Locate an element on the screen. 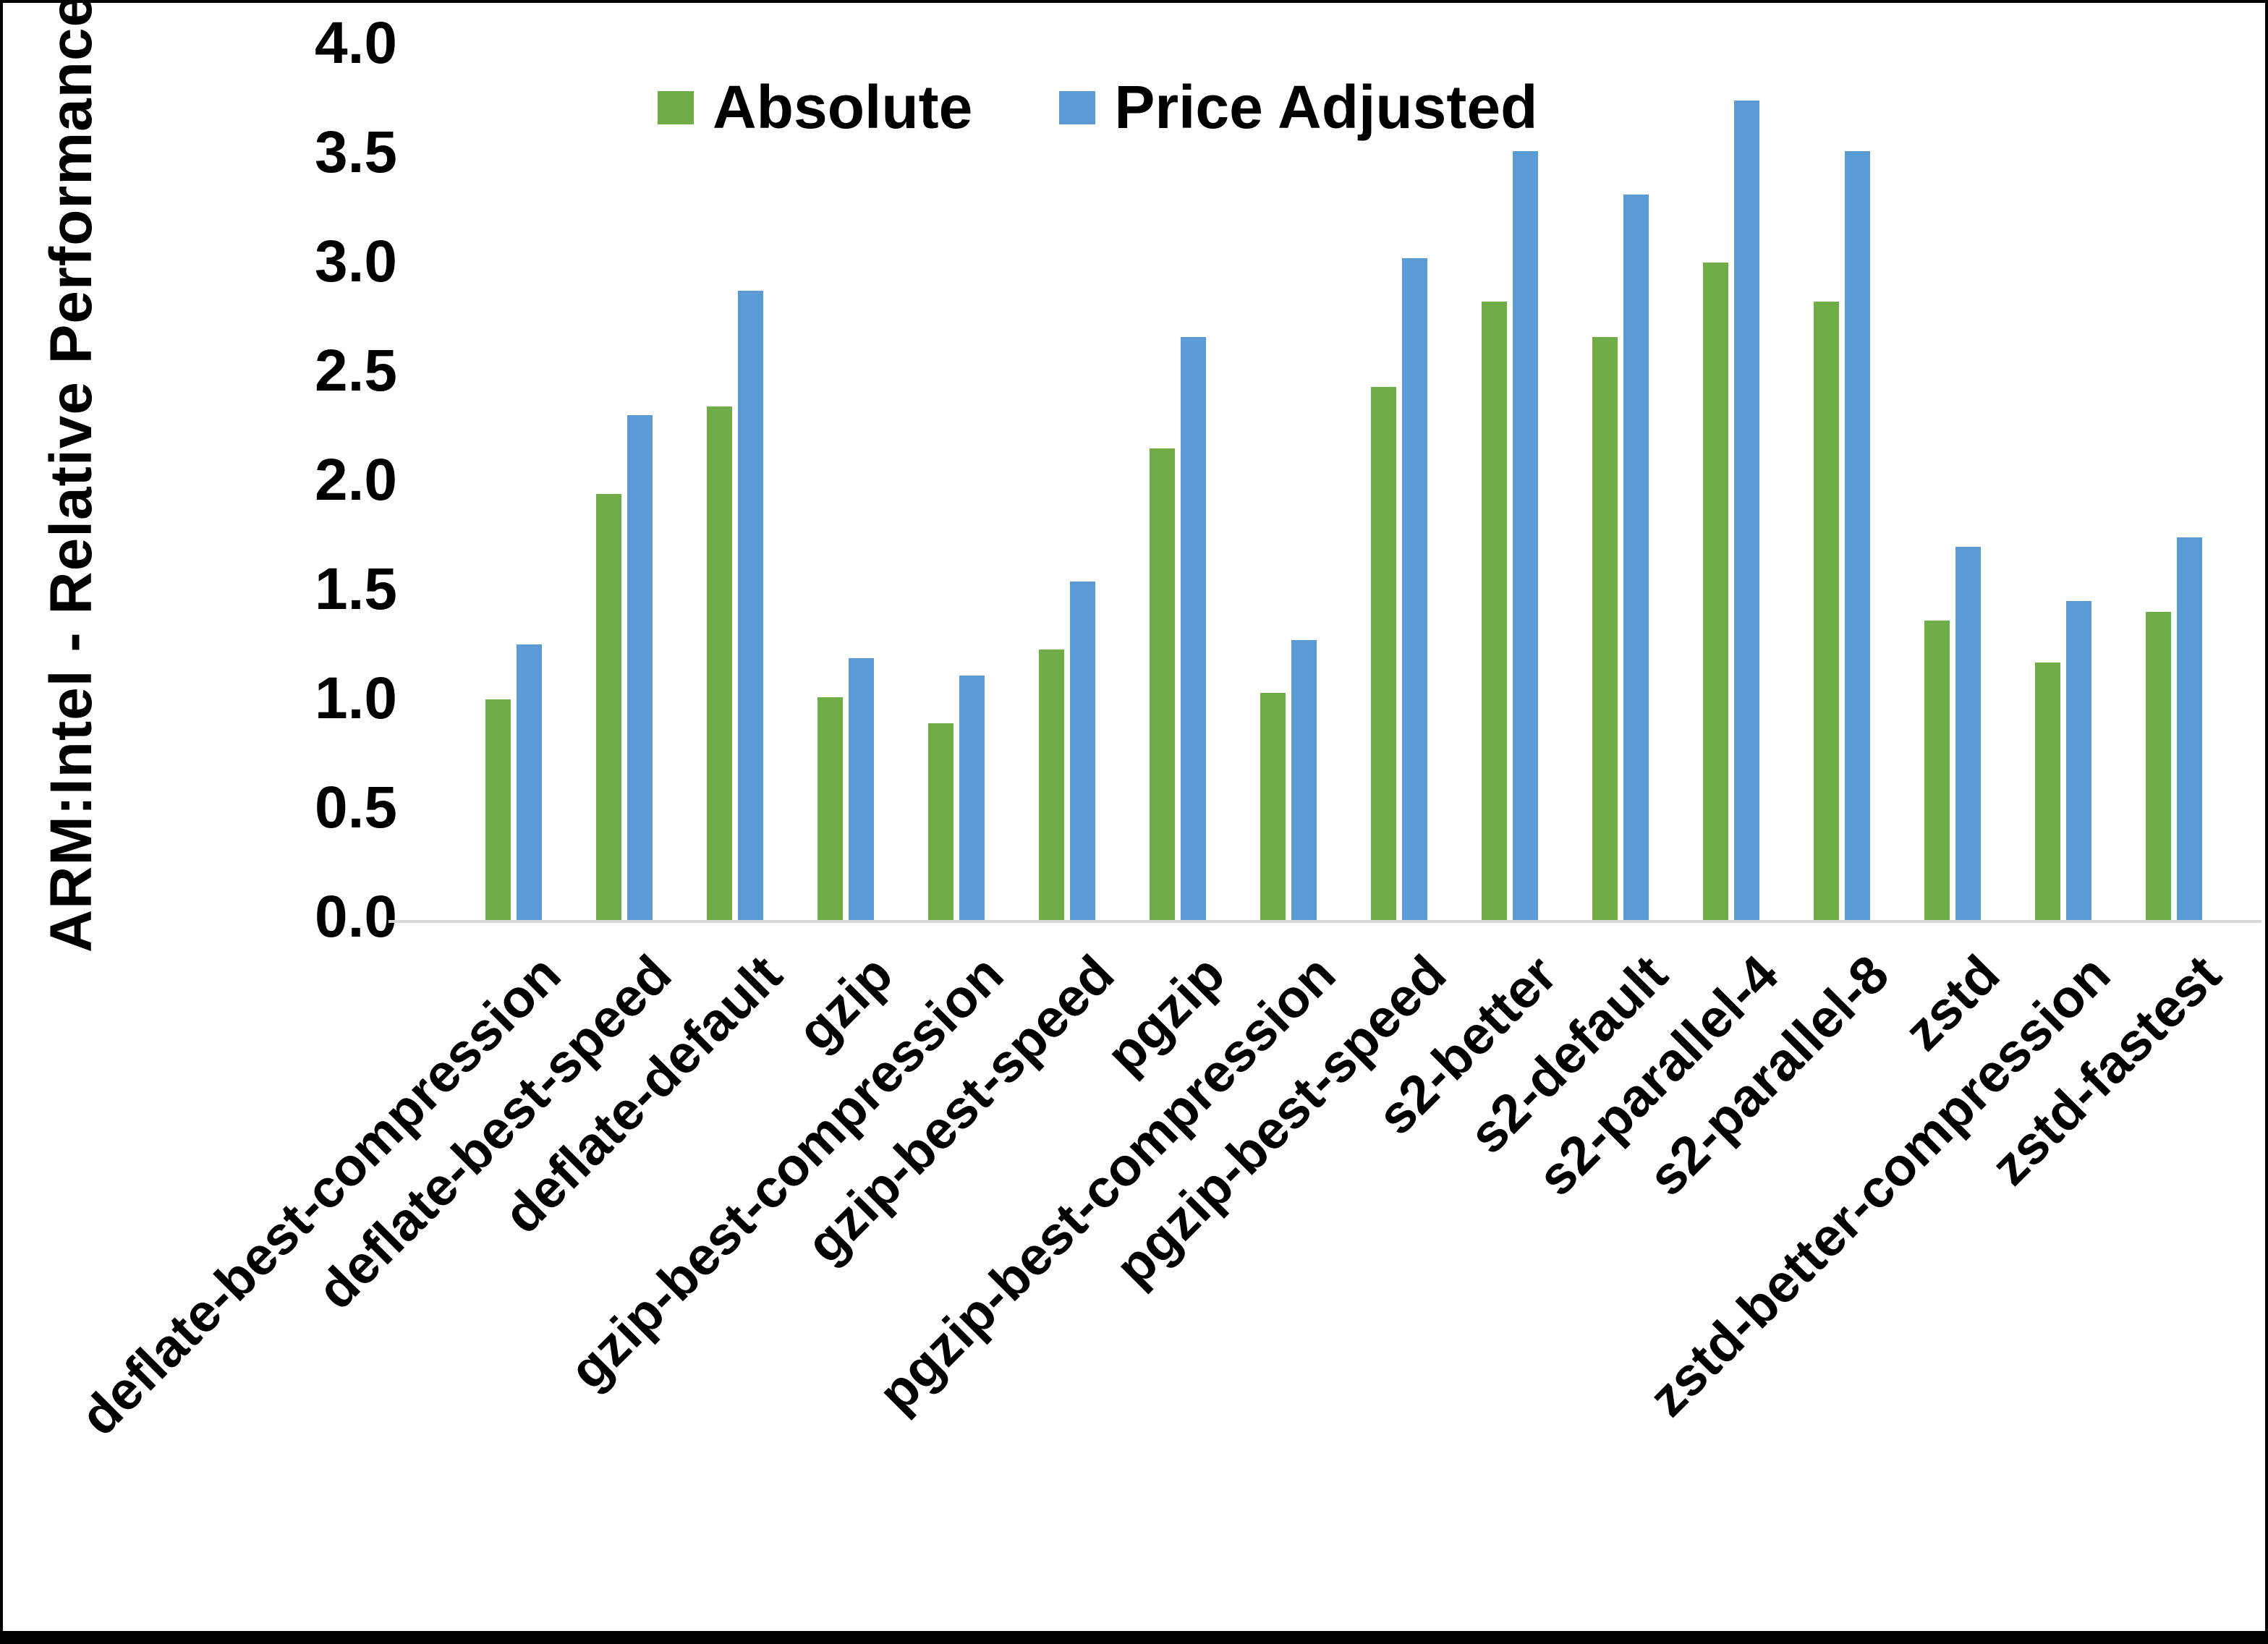 This screenshot has width=2268, height=1644. bar-price-adjusted-deflate-best-compression is located at coordinates (529, 782).